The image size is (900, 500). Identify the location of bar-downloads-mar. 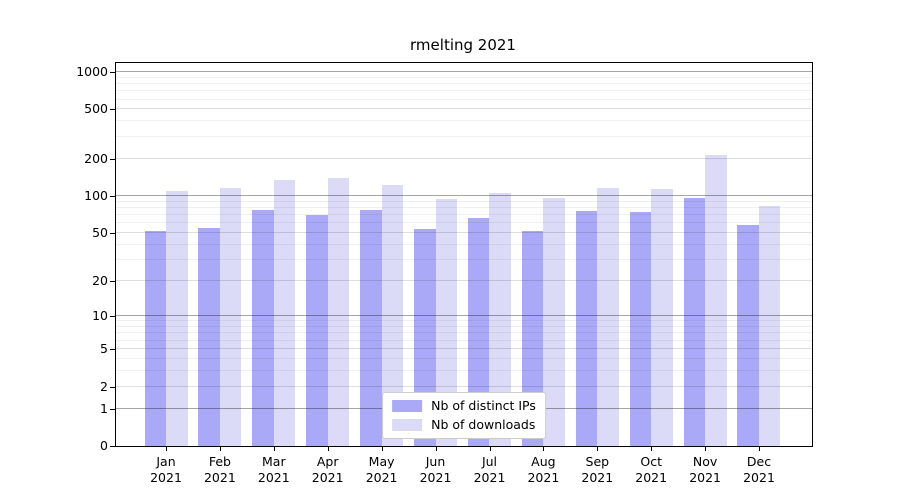
(284, 312).